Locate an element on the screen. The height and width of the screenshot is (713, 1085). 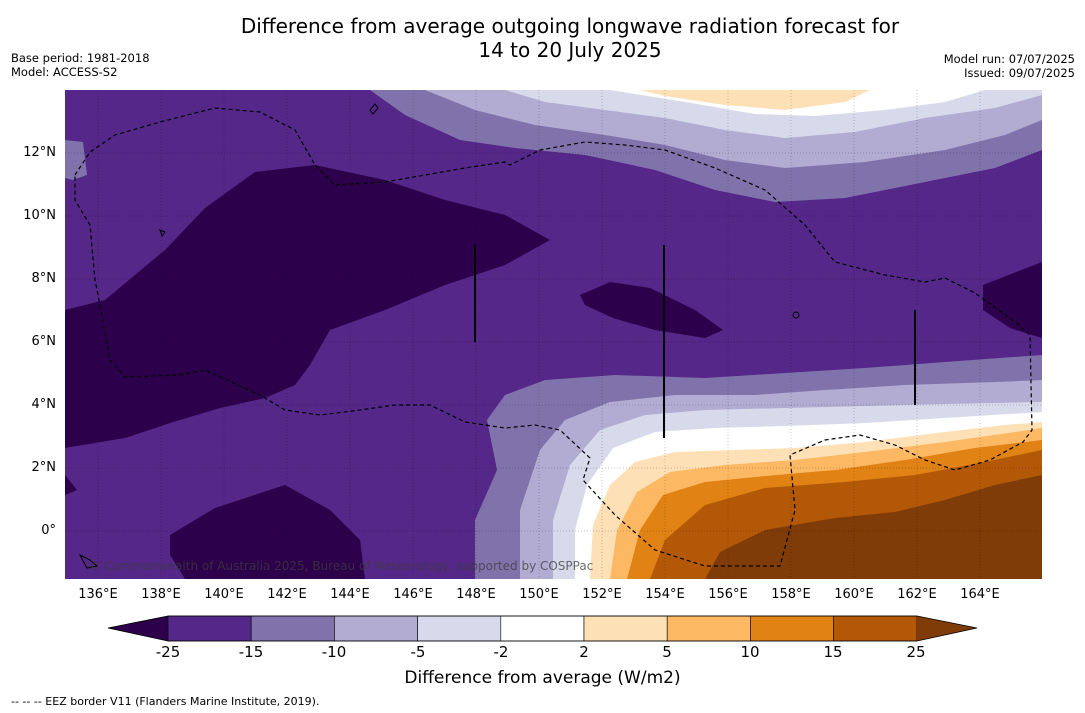
model-info: Base period: 1981-2018 Model: ACCESS-S2 is located at coordinates (80, 65).